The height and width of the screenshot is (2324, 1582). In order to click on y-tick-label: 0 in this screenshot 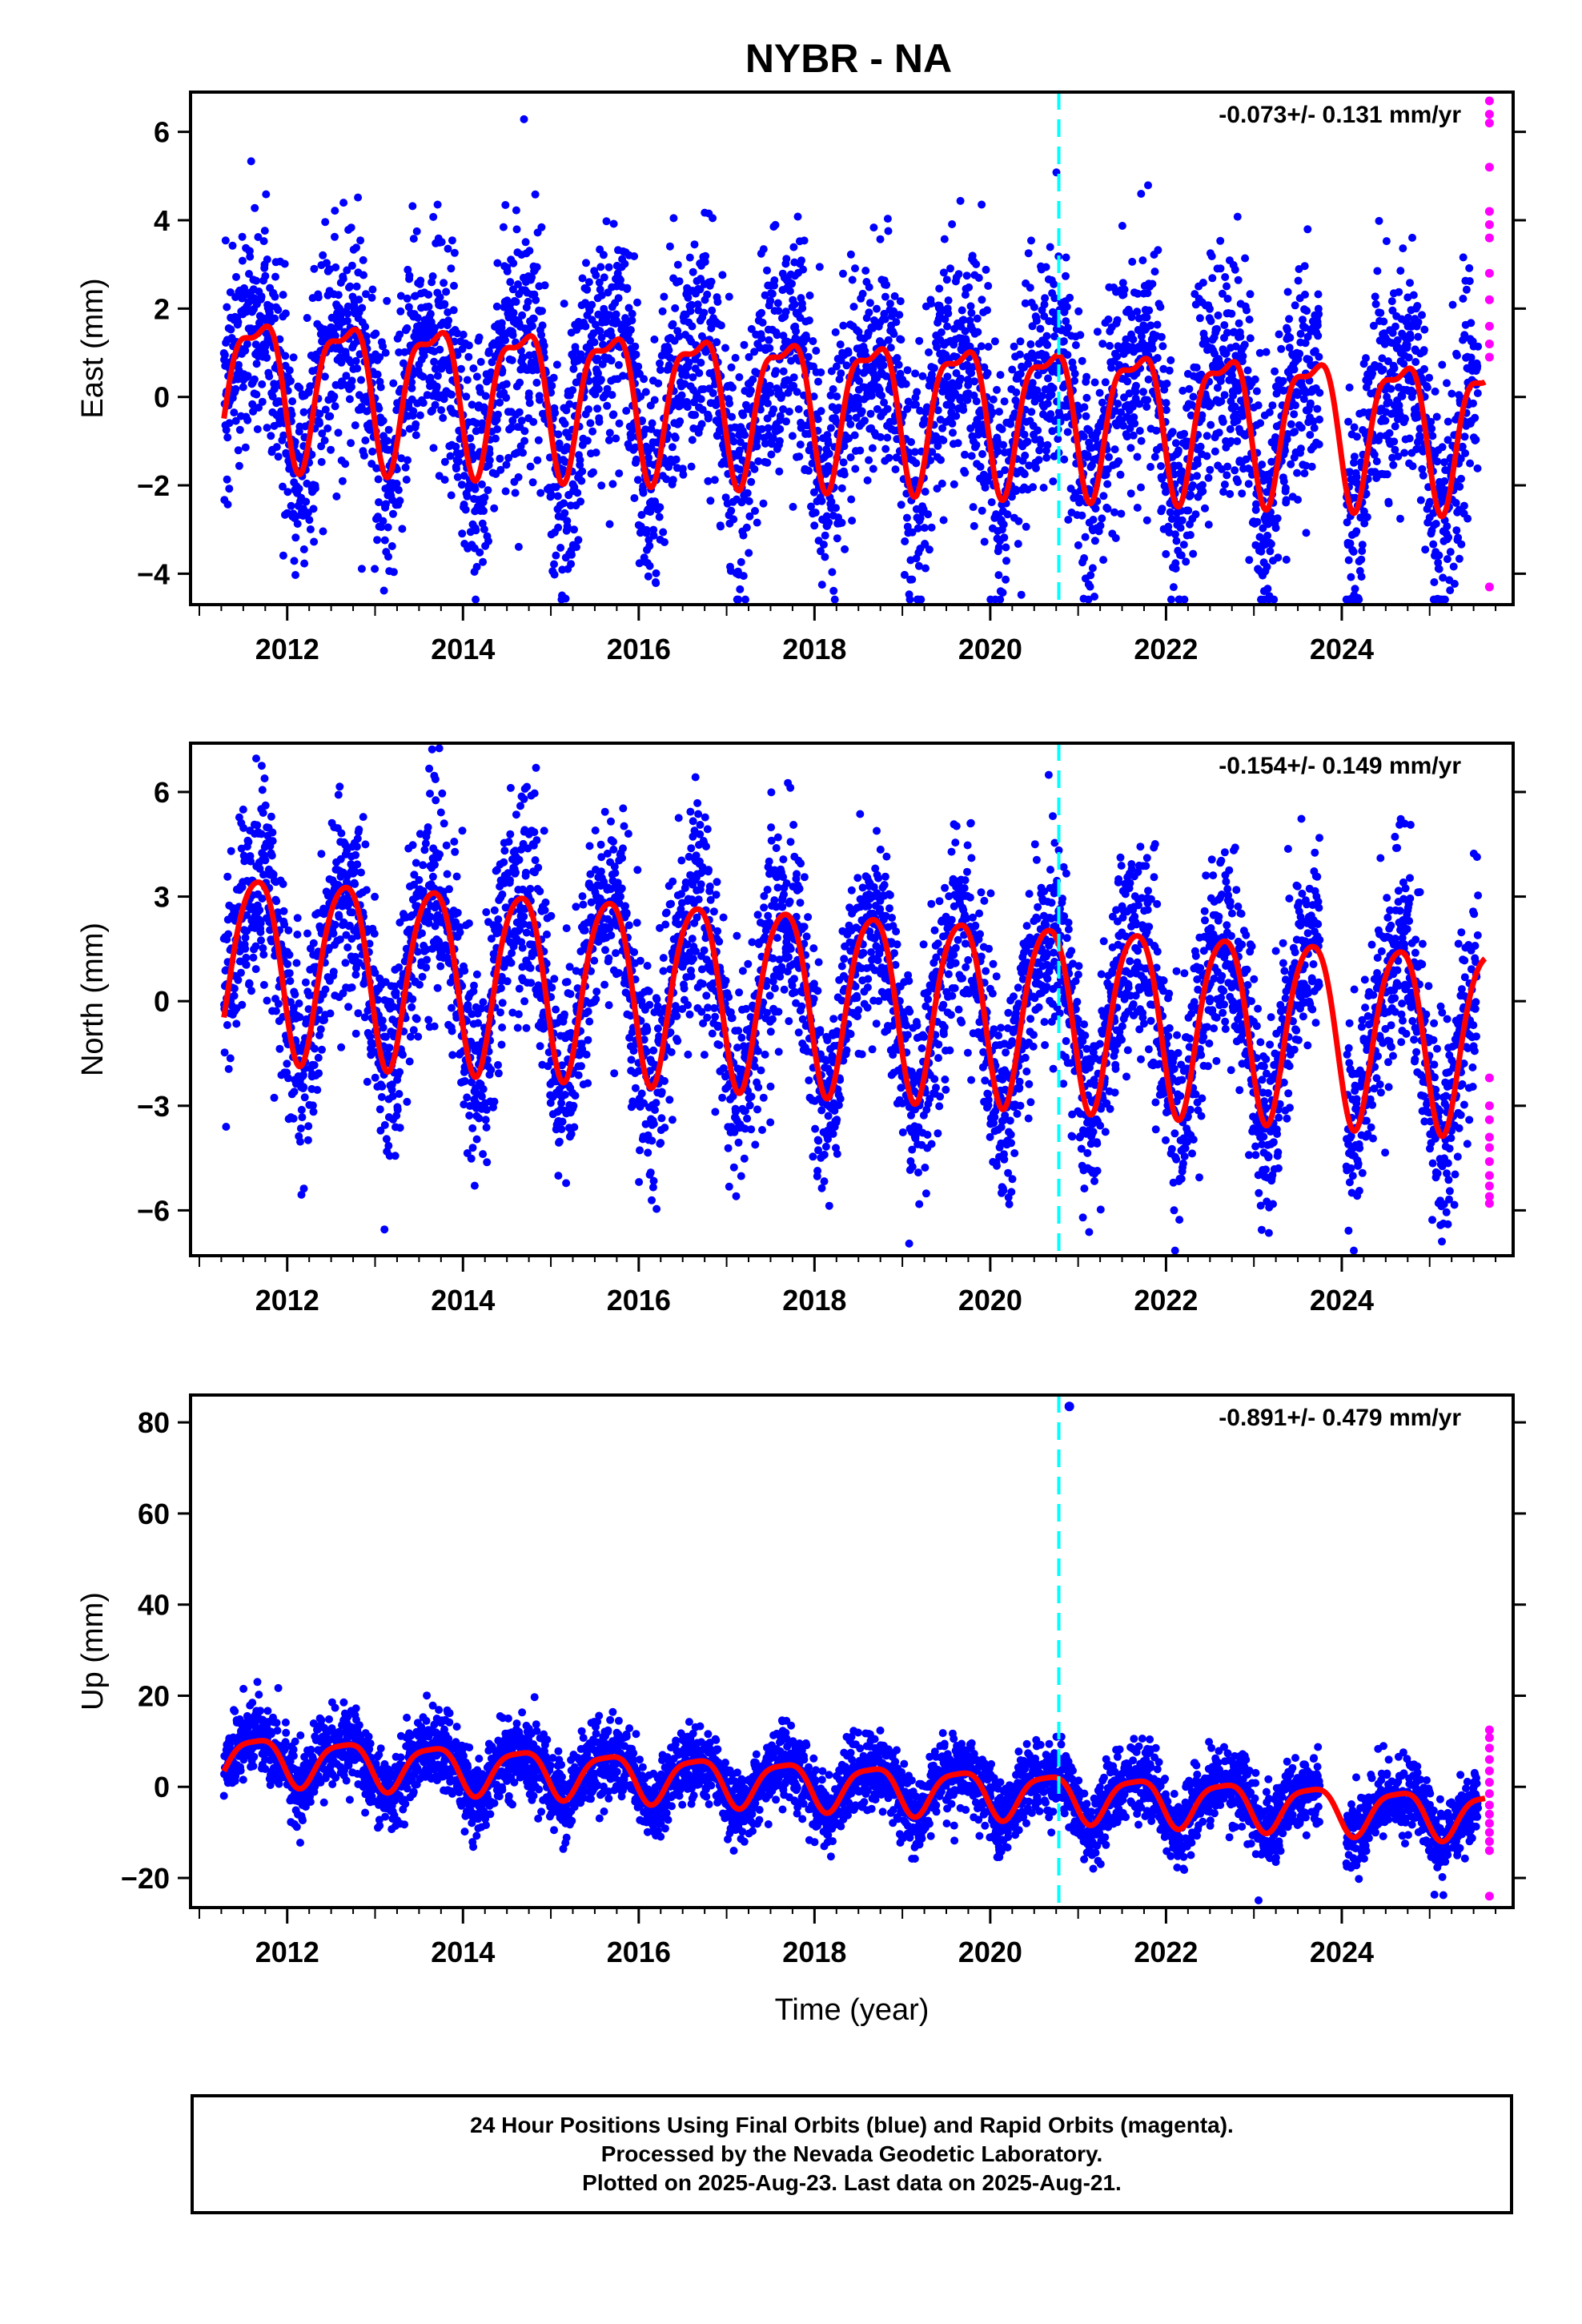, I will do `click(162, 397)`.